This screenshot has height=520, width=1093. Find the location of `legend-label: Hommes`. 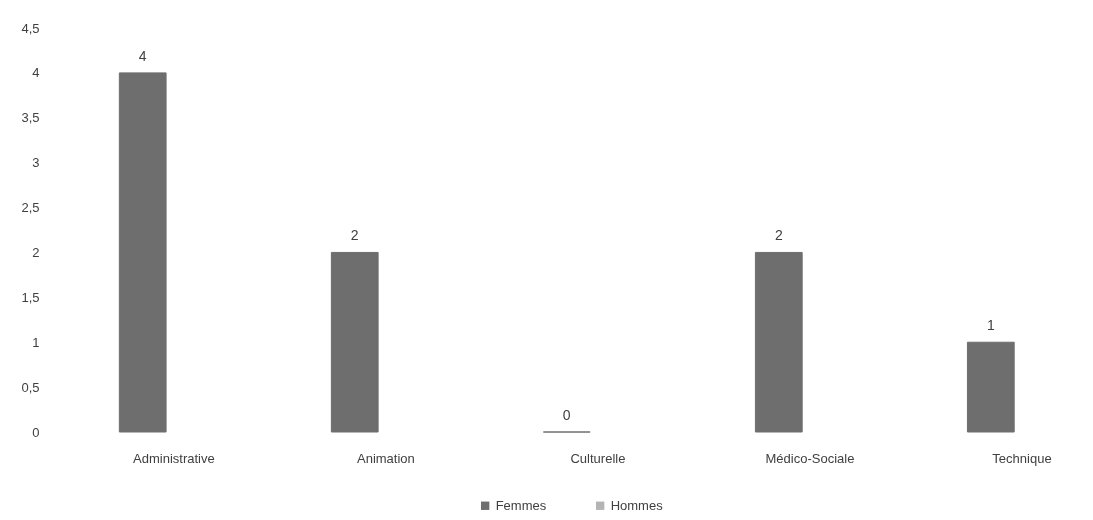

legend-label: Hommes is located at coordinates (637, 505).